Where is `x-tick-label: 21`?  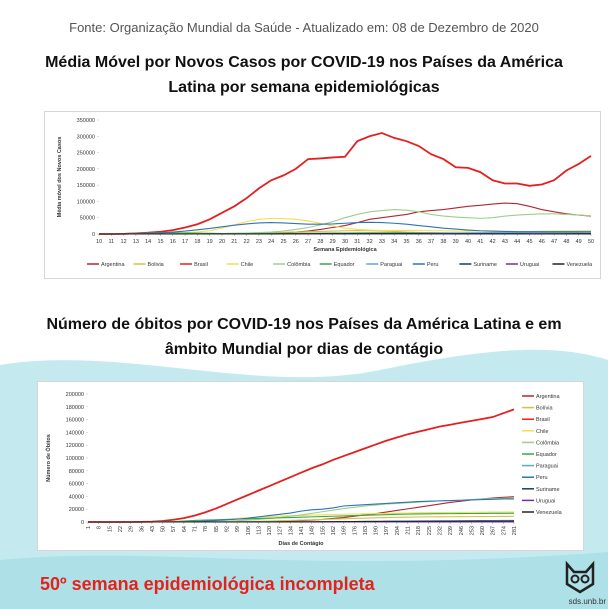 x-tick-label: 21 is located at coordinates (234, 242).